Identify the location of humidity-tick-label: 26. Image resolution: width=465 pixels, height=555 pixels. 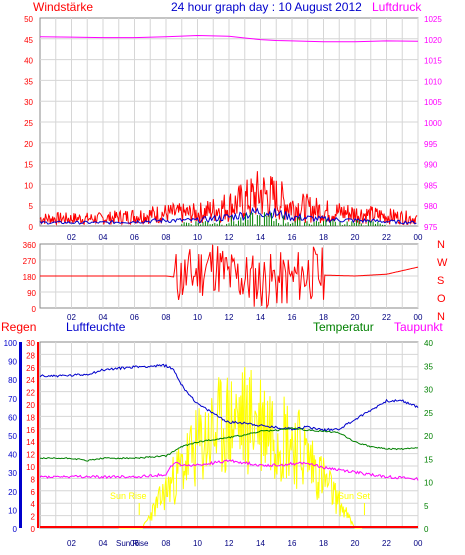
(30, 368).